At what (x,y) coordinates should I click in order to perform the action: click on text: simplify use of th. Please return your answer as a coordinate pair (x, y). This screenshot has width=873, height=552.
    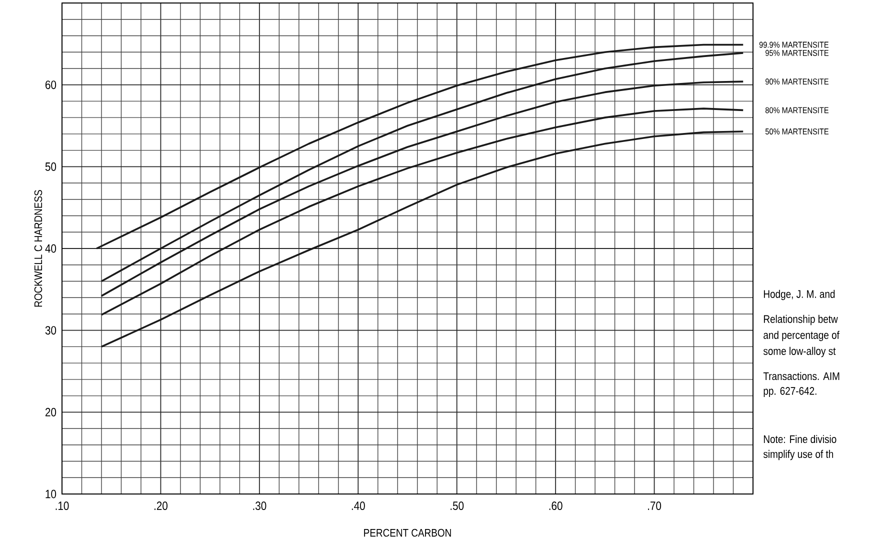
    Looking at the image, I should click on (798, 455).